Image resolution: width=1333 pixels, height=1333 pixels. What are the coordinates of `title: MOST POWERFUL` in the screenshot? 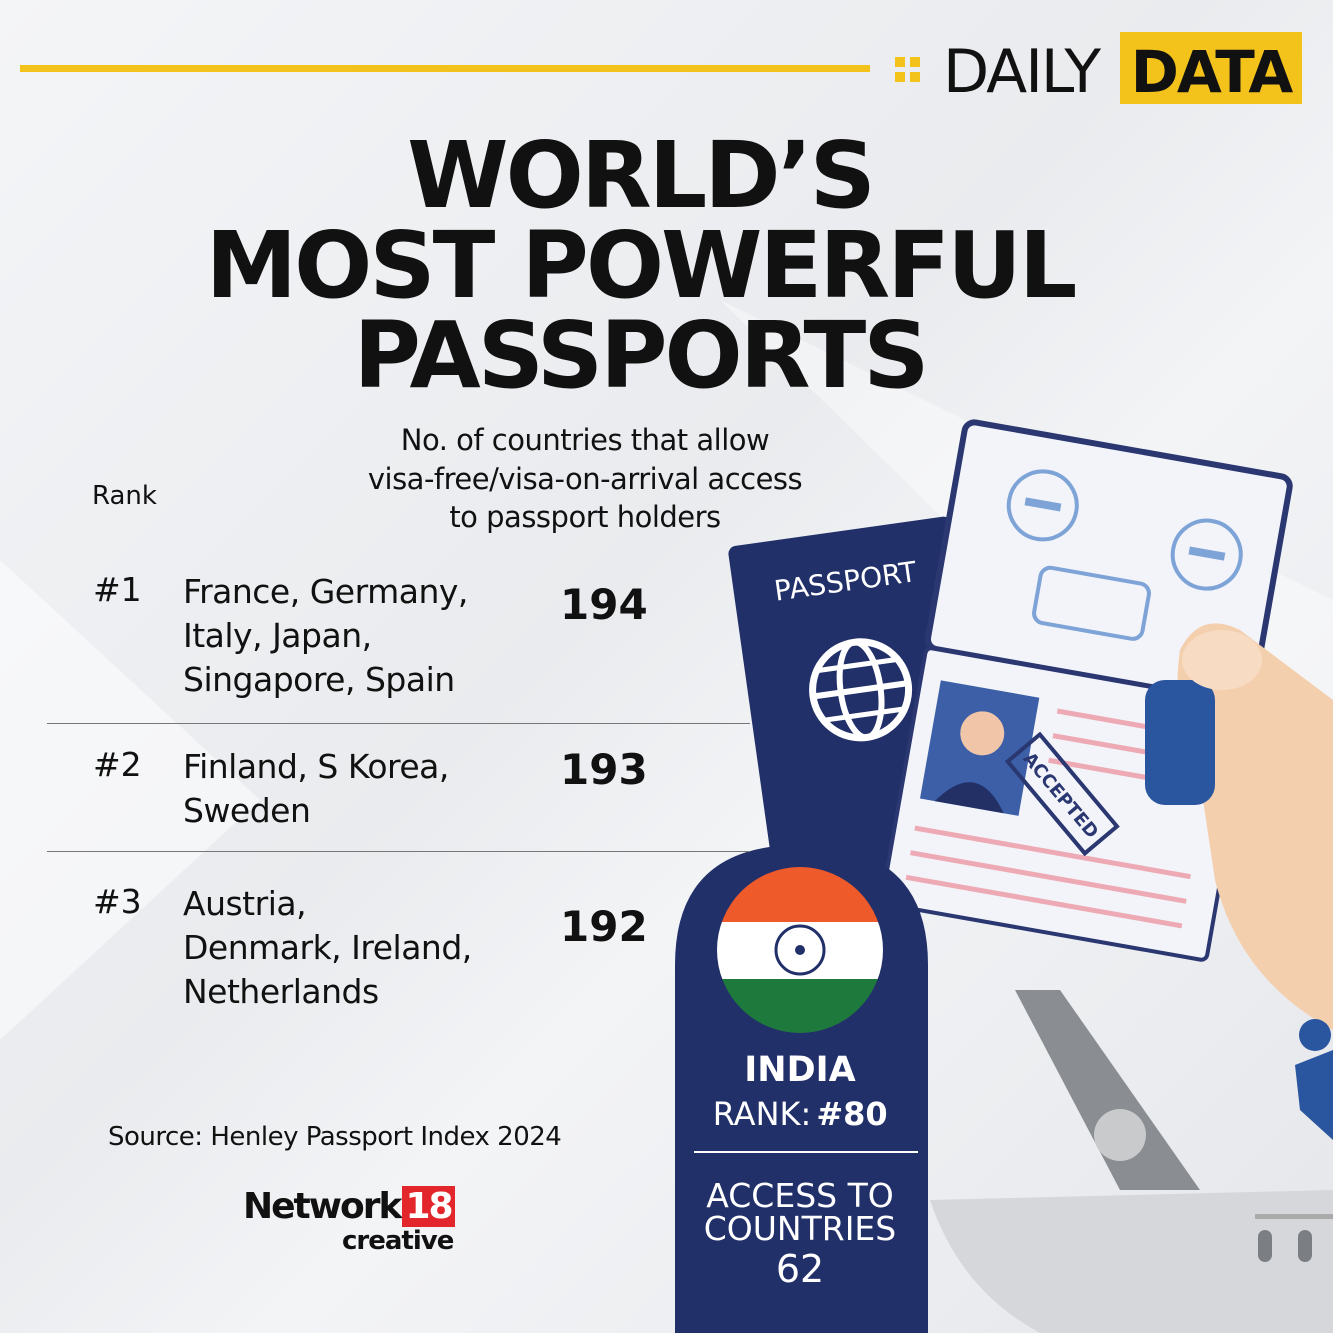 It's located at (641, 265).